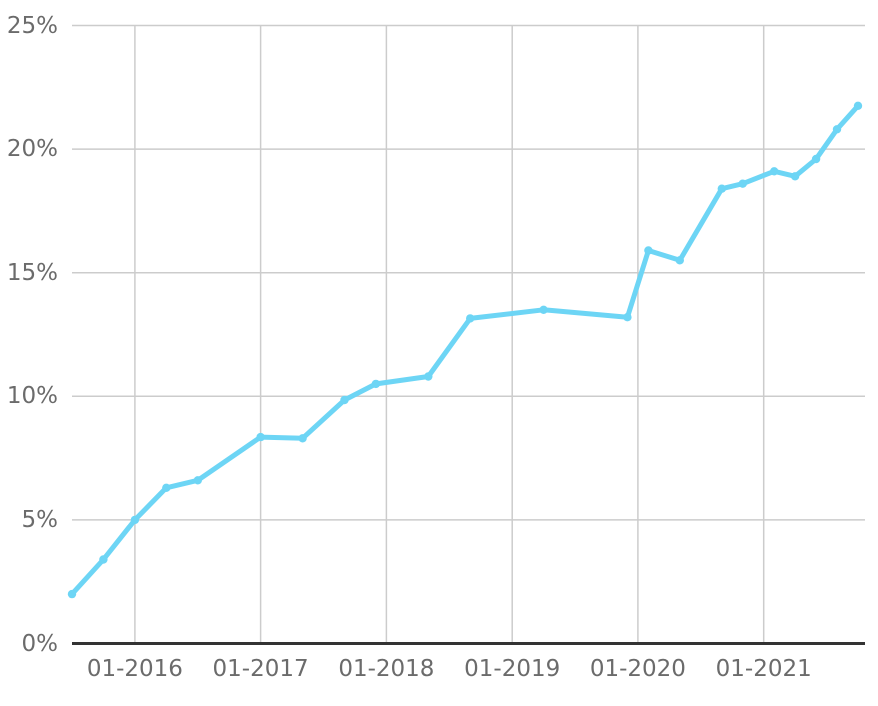  What do you see at coordinates (386, 668) in the screenshot?
I see `x-axis-tick-label: 01-2018` at bounding box center [386, 668].